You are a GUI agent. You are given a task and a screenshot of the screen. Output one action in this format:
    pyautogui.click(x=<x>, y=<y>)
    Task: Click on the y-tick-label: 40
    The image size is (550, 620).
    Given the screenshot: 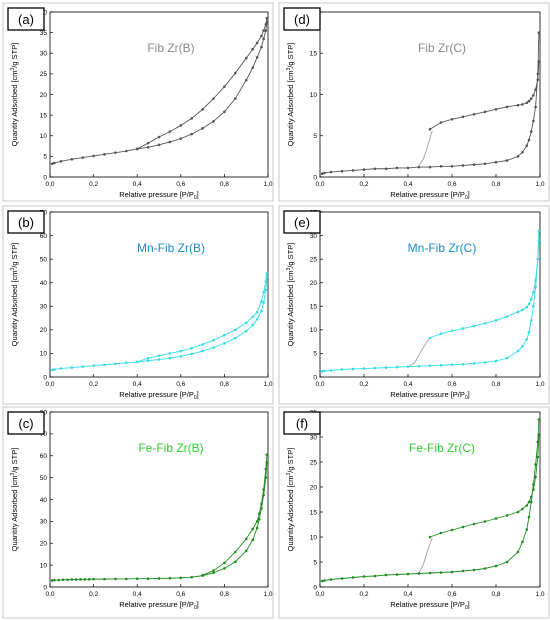 What is the action you would take?
    pyautogui.click(x=44, y=283)
    